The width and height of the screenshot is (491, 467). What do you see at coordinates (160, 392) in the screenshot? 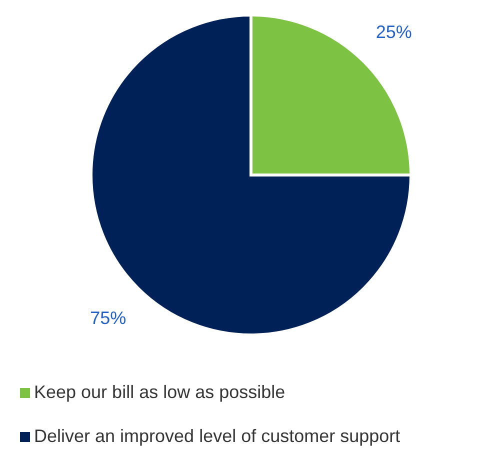
I see `legend-label: Keep our bill as low as possible` at bounding box center [160, 392].